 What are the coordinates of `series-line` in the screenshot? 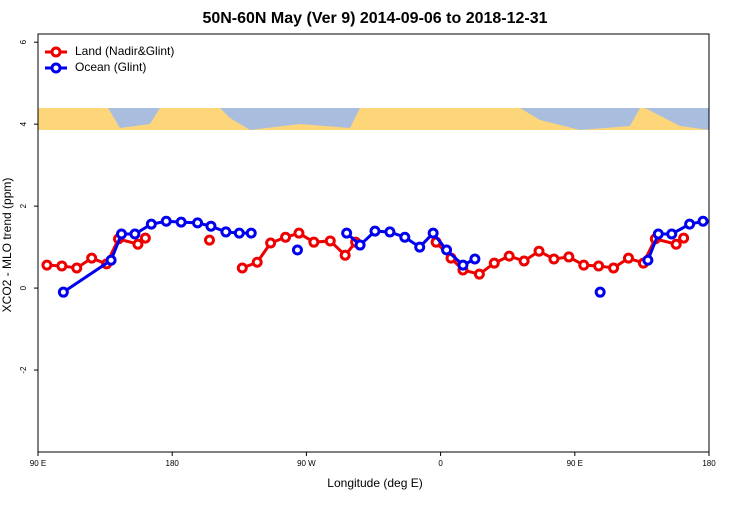 It's located at (383, 256).